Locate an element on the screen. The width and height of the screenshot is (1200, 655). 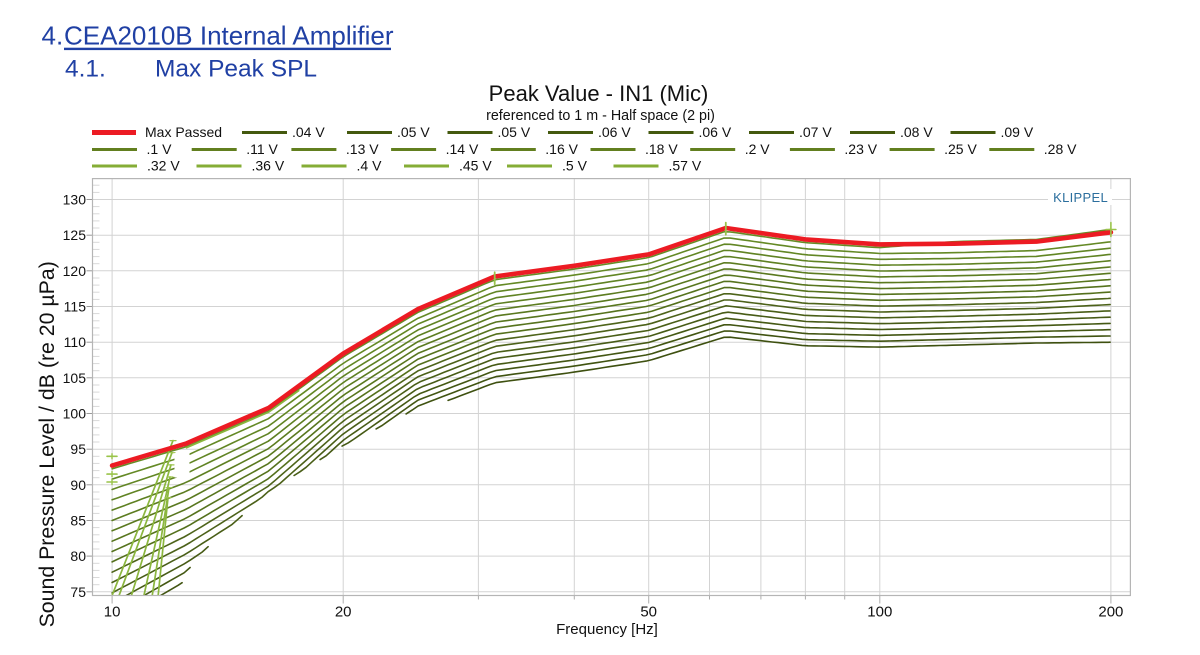
svg-text: 130 is located at coordinates (75, 200).